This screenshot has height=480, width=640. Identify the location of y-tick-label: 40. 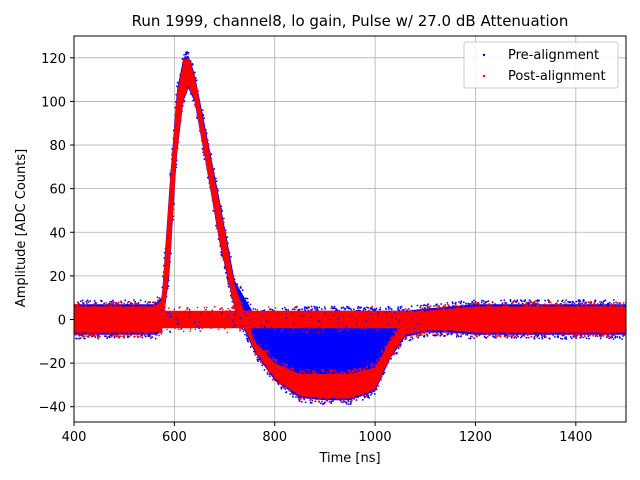
(57, 233).